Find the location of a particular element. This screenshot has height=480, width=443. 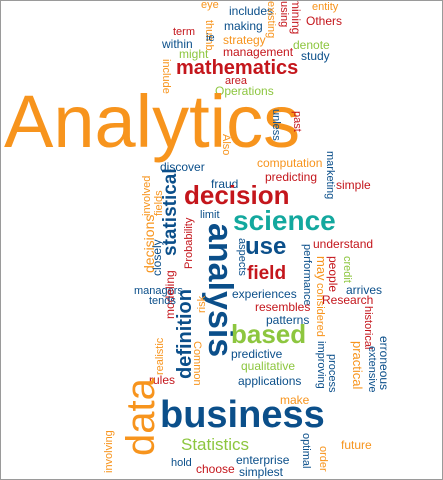

word-management: management is located at coordinates (258, 52).